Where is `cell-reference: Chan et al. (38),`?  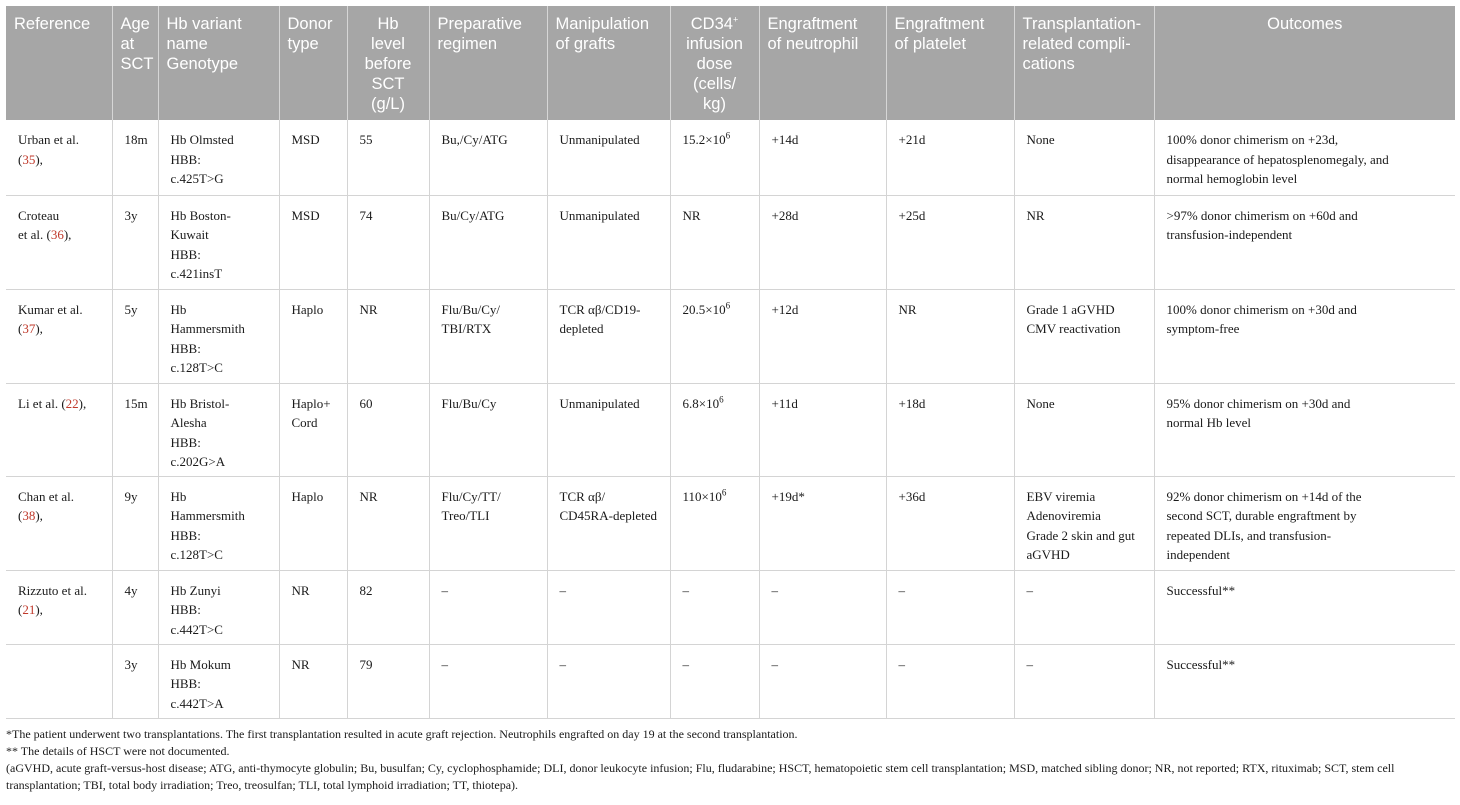 cell-reference: Chan et al. (38), is located at coordinates (59, 523).